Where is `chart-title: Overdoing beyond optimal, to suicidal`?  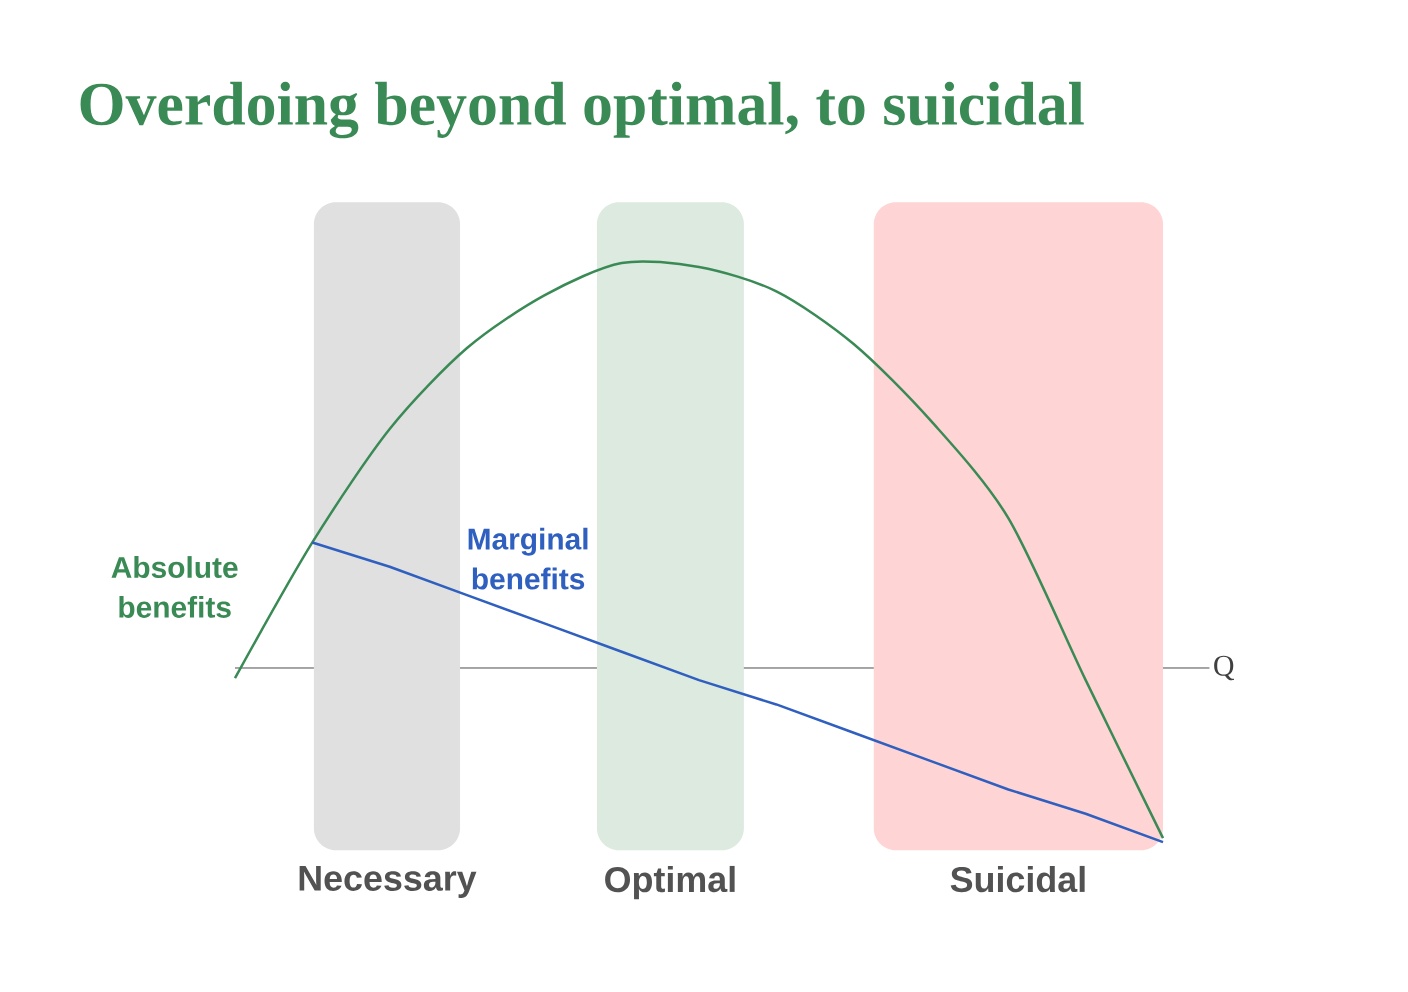
chart-title: Overdoing beyond optimal, to suicidal is located at coordinates (582, 110).